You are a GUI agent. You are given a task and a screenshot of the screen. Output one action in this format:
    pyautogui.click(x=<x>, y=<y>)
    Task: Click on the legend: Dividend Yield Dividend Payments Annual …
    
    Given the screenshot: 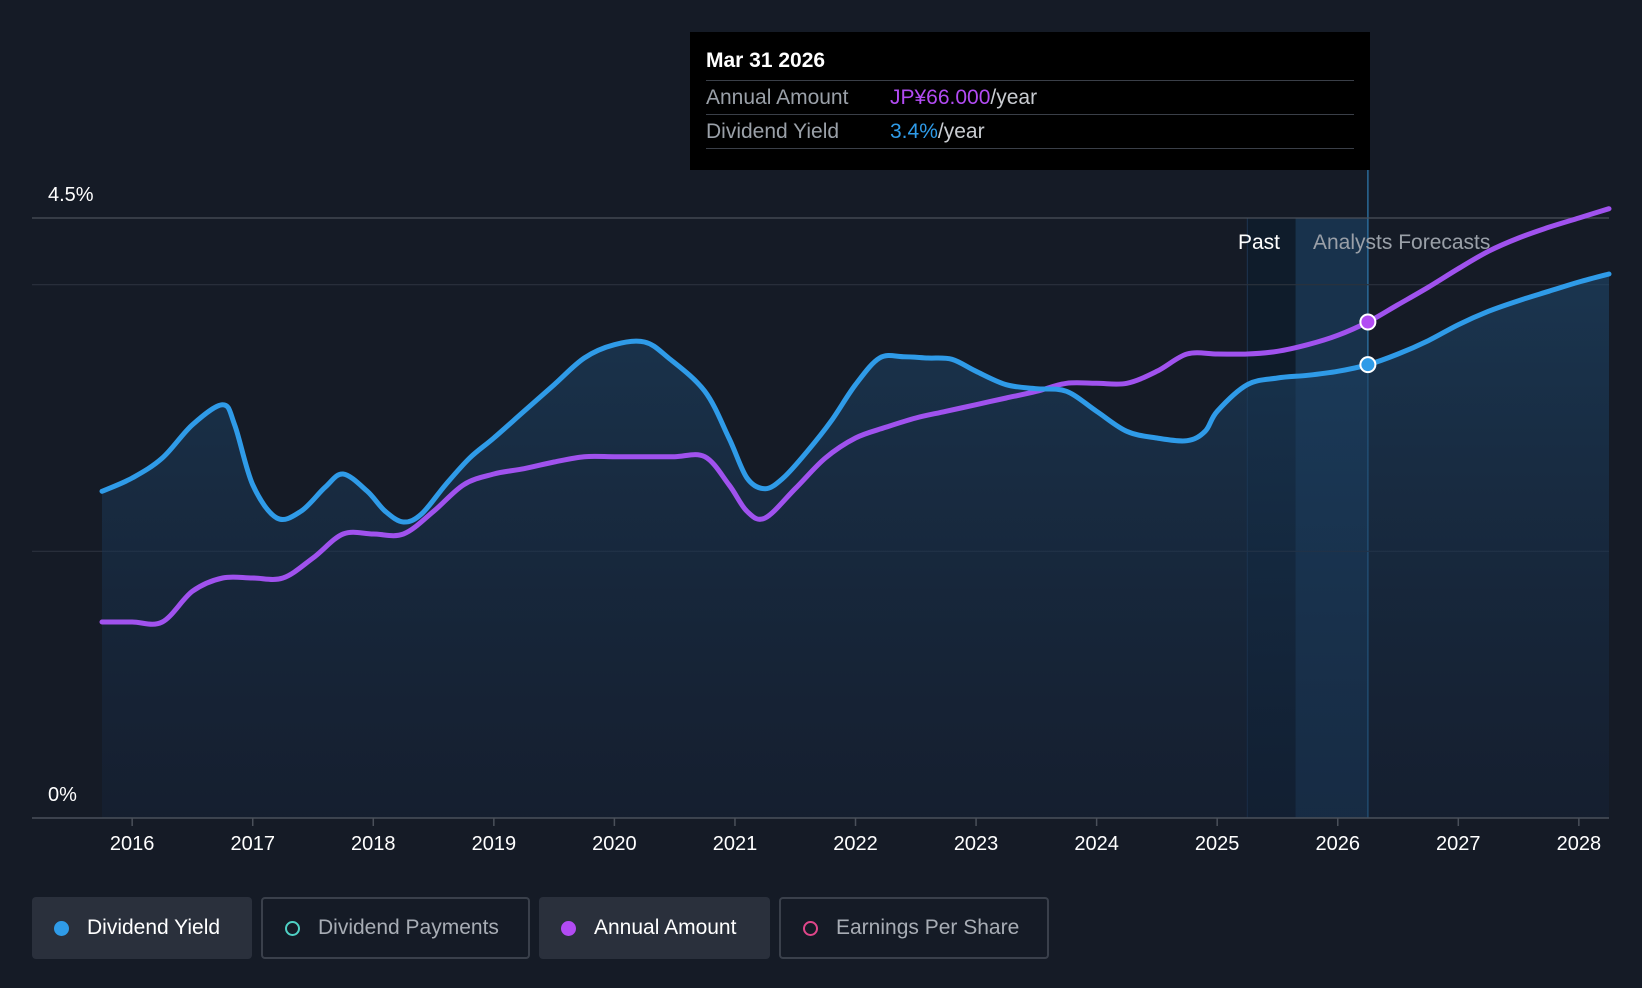 What is the action you would take?
    pyautogui.click(x=540, y=928)
    